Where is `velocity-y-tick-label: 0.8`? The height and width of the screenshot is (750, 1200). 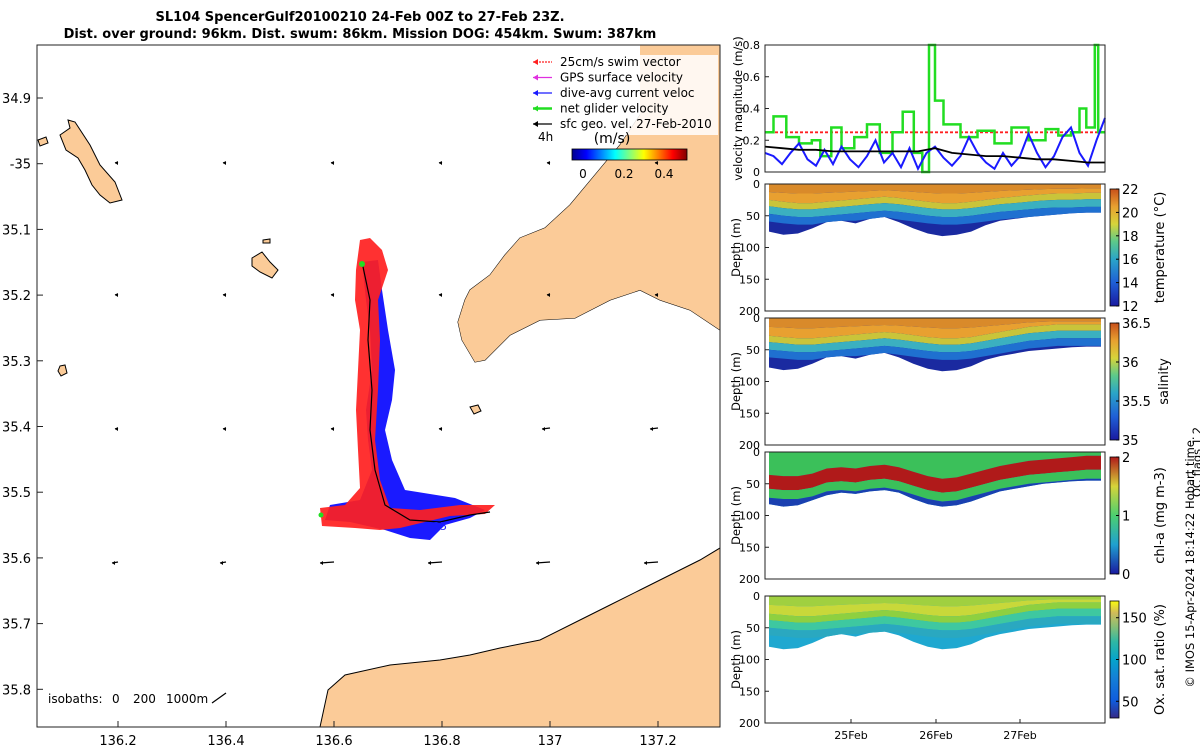
velocity-y-tick-label: 0.8 is located at coordinates (752, 45).